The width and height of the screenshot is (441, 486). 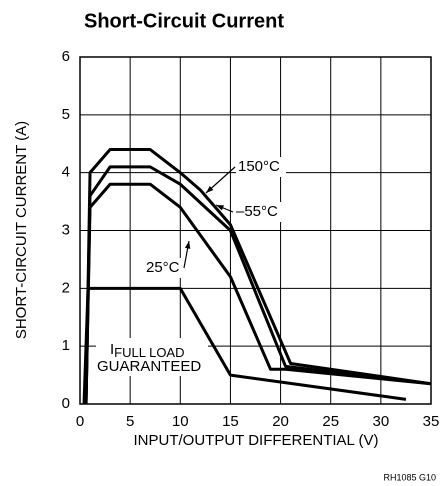 I want to click on y-tick-label: 5, so click(x=66, y=114).